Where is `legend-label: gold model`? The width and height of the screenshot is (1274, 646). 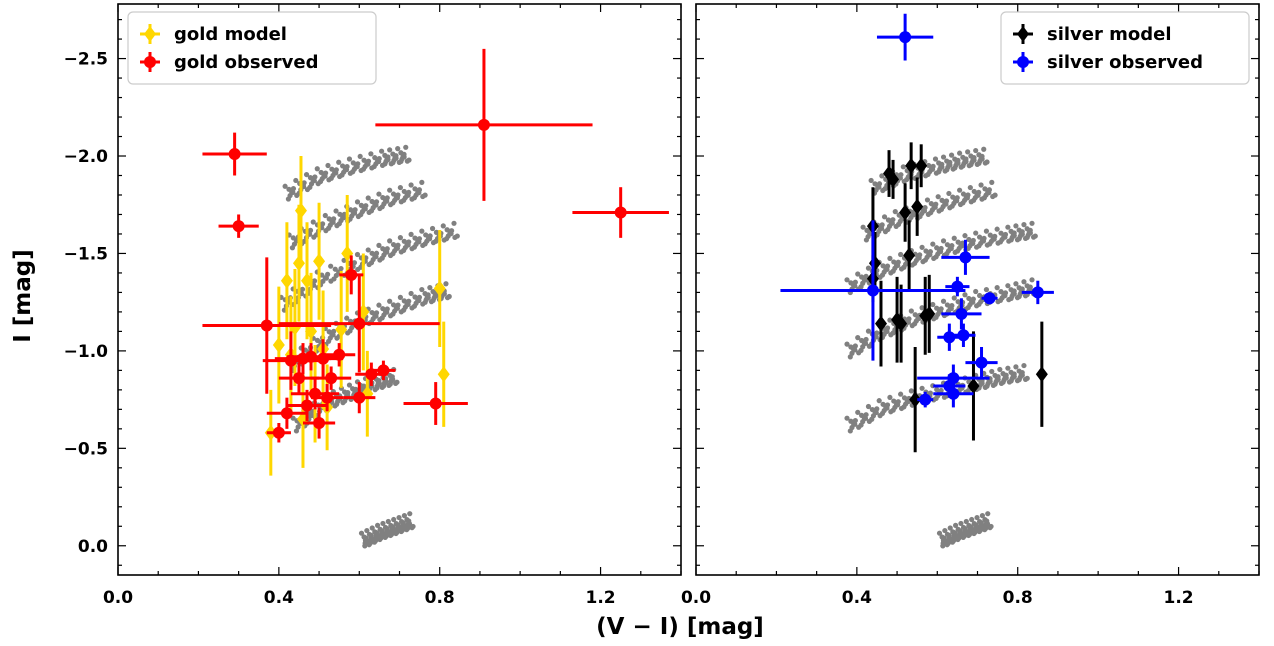
legend-label: gold model is located at coordinates (230, 34).